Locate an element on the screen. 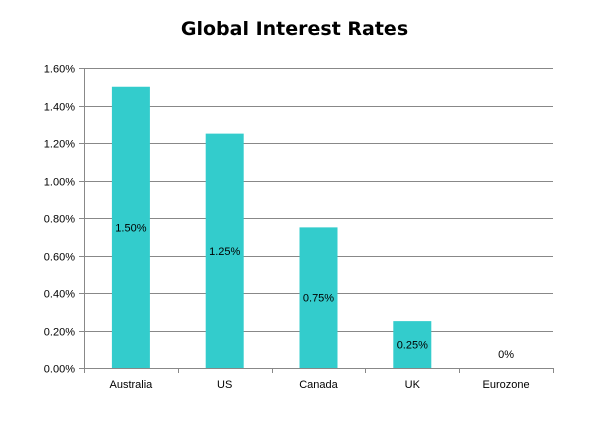 Image resolution: width=589 pixels, height=423 pixels. y-tick-label: 1.20% is located at coordinates (59, 145).